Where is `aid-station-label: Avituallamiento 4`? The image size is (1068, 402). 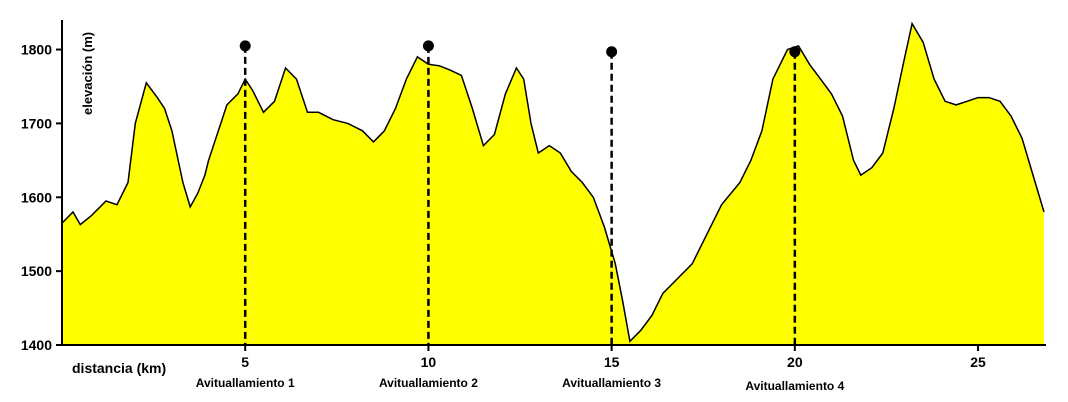 aid-station-label: Avituallamiento 4 is located at coordinates (794, 386).